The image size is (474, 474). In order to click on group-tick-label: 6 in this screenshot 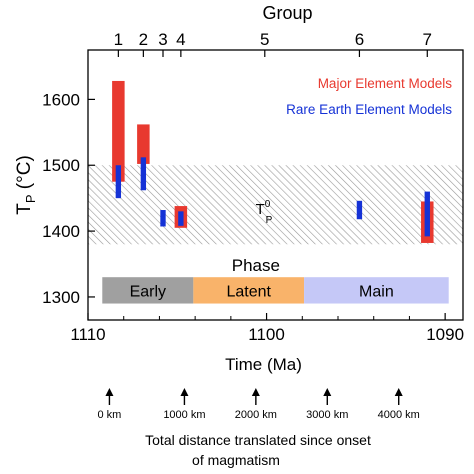, I will do `click(359, 39)`.